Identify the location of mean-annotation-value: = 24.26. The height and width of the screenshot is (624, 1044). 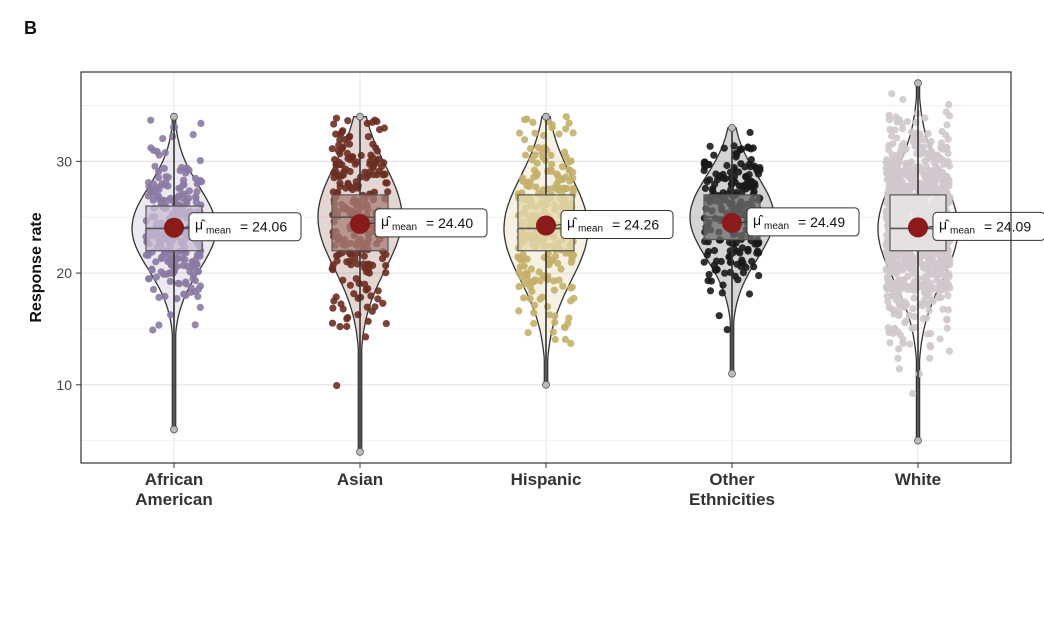
(635, 224).